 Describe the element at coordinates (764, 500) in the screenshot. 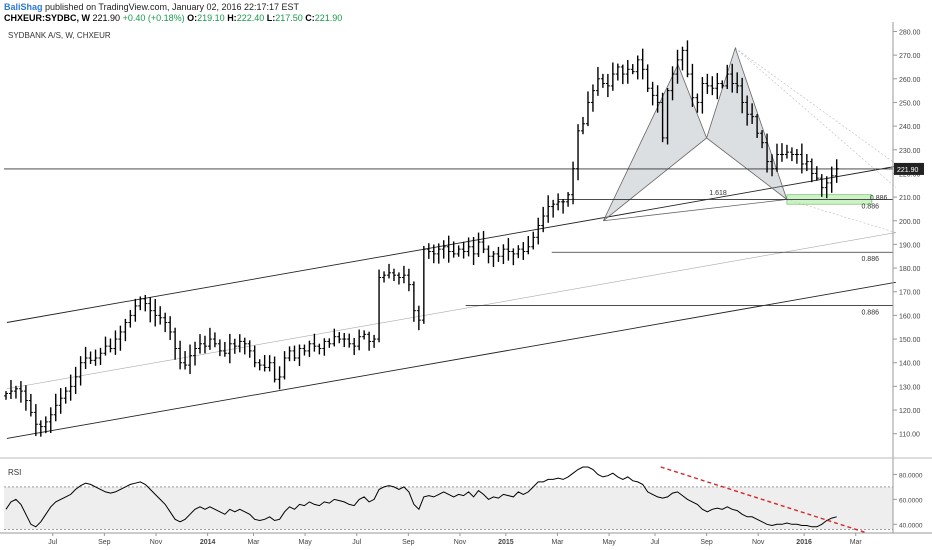

I see `rsi-trendline` at that location.